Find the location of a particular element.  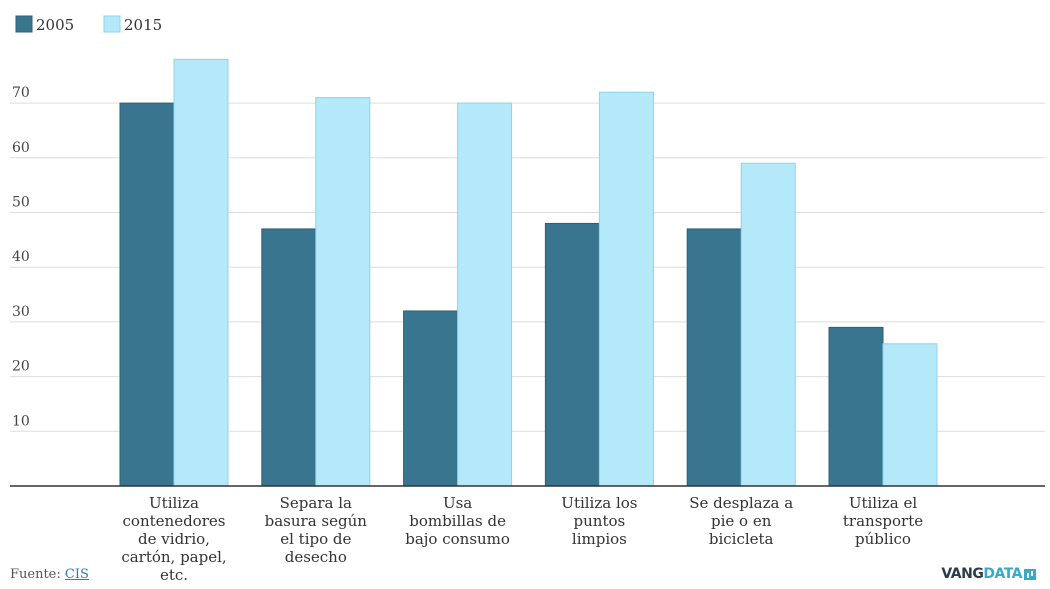

y-tick-label: 60 is located at coordinates (21, 148).